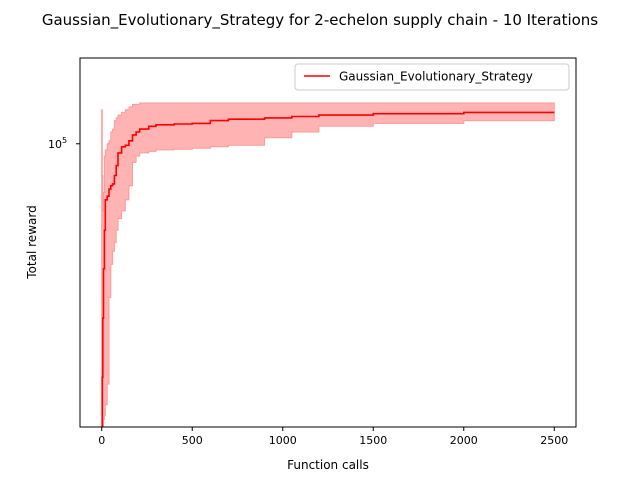 Image resolution: width=640 pixels, height=480 pixels. I want to click on x-tick-label: 0, so click(101, 440).